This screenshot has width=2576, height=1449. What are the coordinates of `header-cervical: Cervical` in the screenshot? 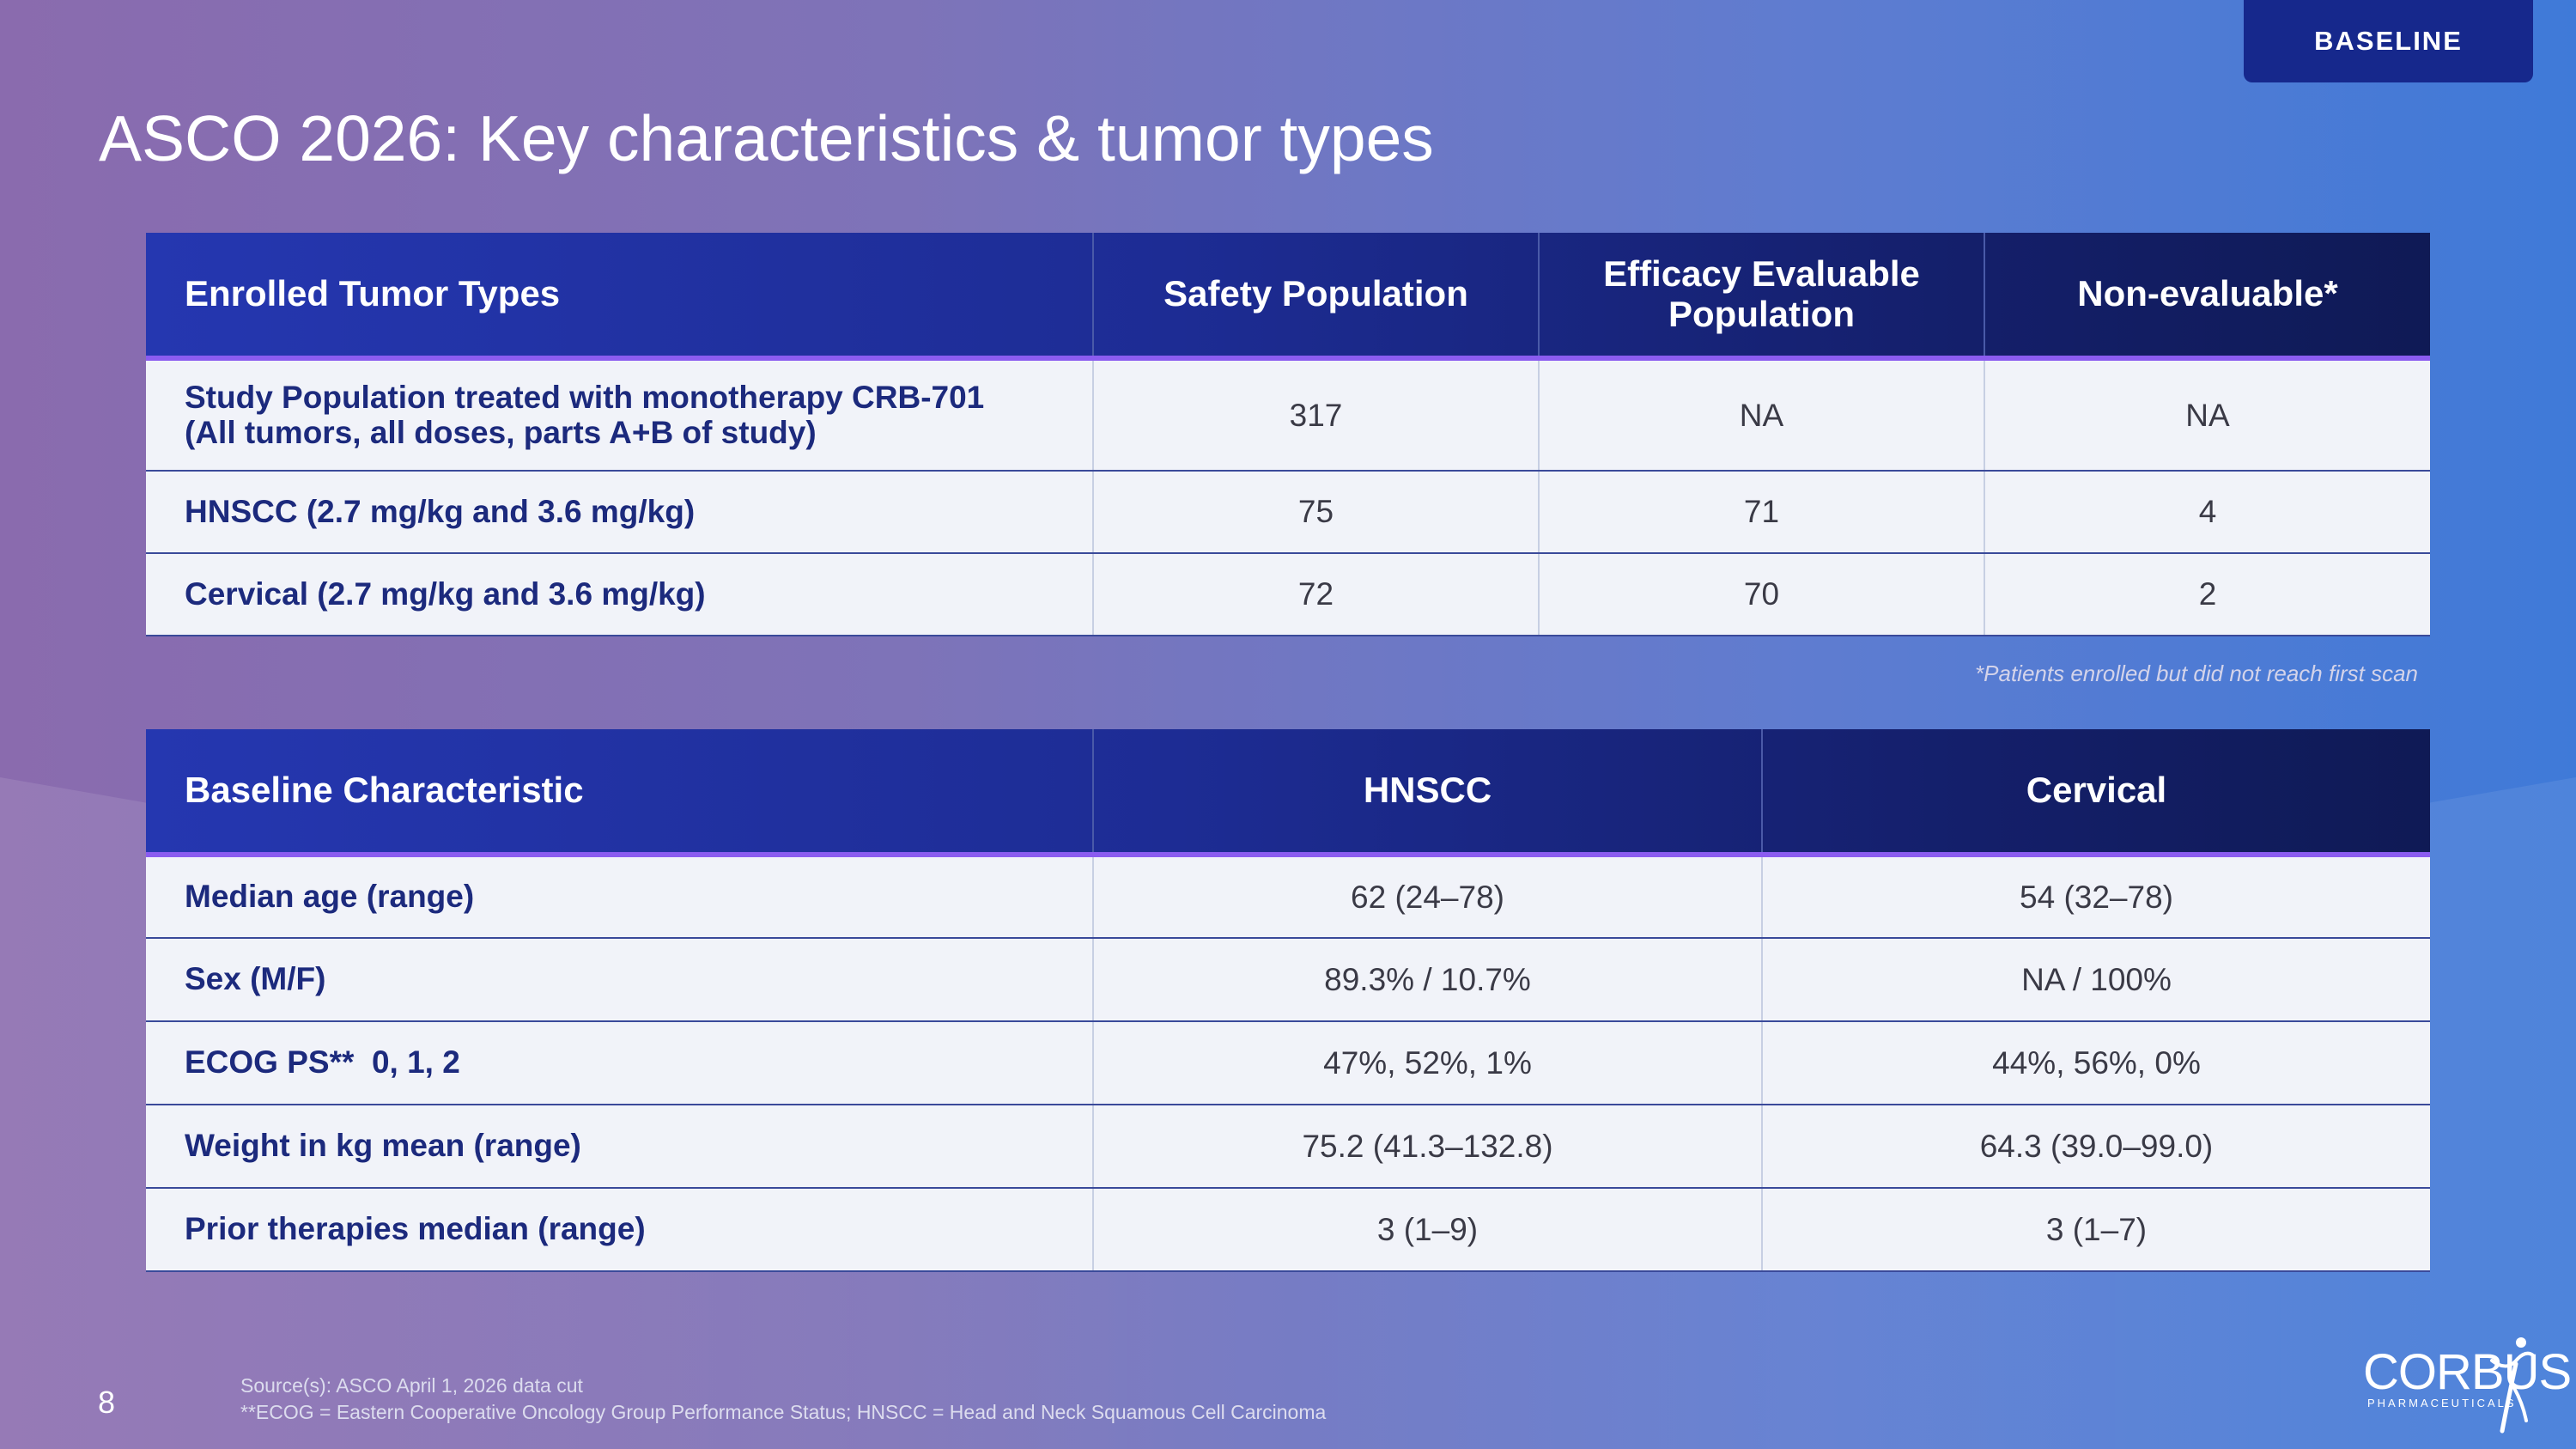 It's located at (2096, 793).